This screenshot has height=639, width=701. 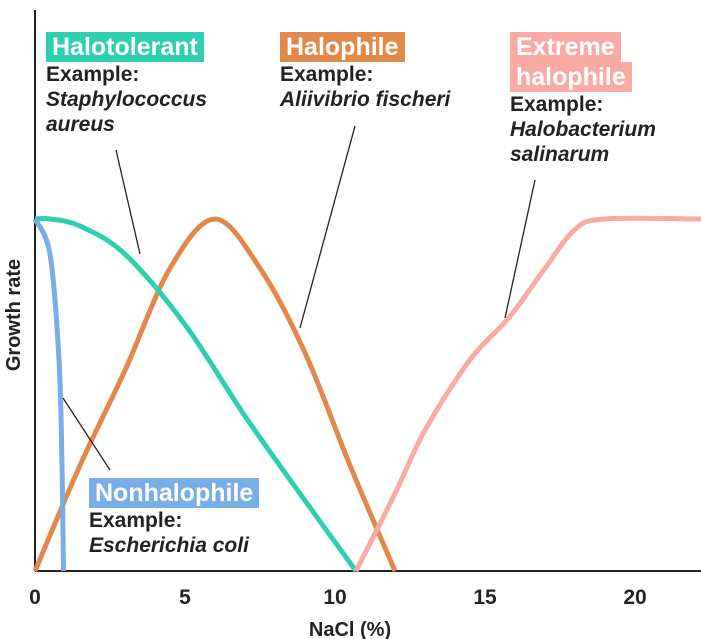 What do you see at coordinates (365, 99) in the screenshot?
I see `example-name: Aliivibrio fischeri` at bounding box center [365, 99].